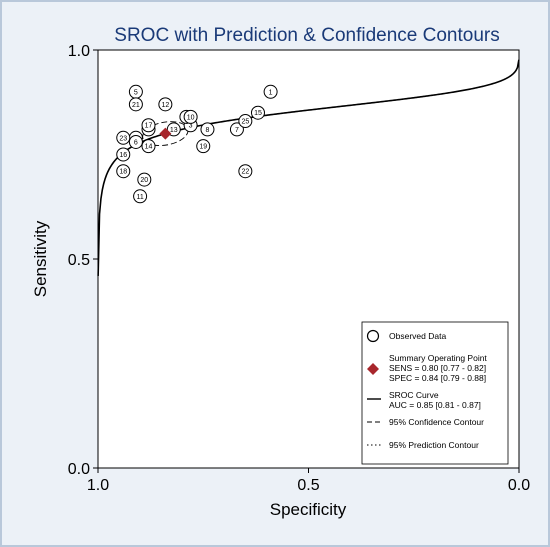  I want to click on study-label: 19, so click(203, 147).